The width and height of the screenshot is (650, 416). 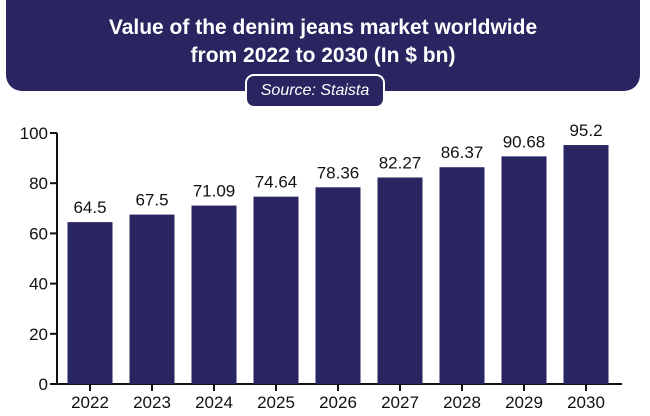 I want to click on value-label-2030: 95.2, so click(x=585, y=130).